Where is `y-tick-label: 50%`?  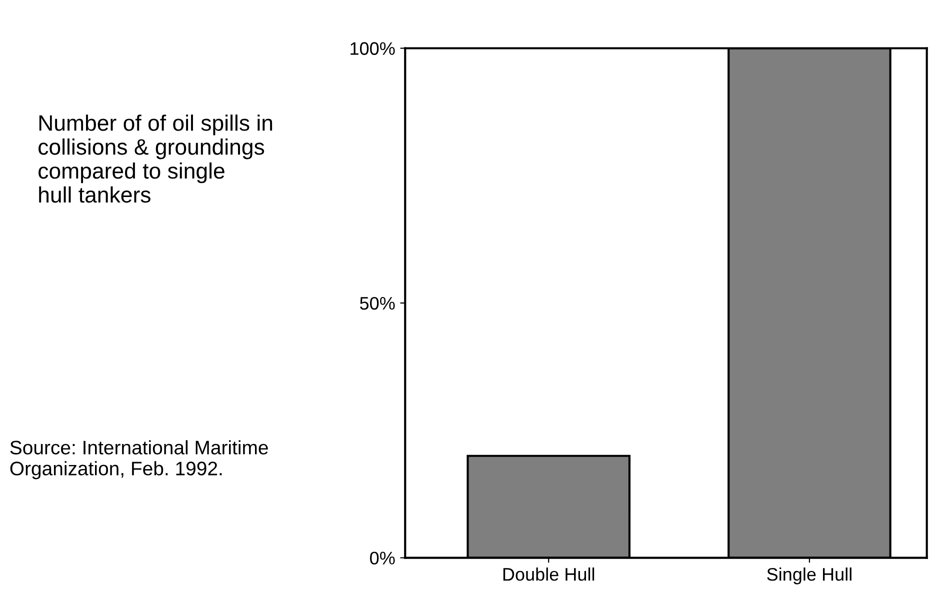 y-tick-label: 50% is located at coordinates (377, 303).